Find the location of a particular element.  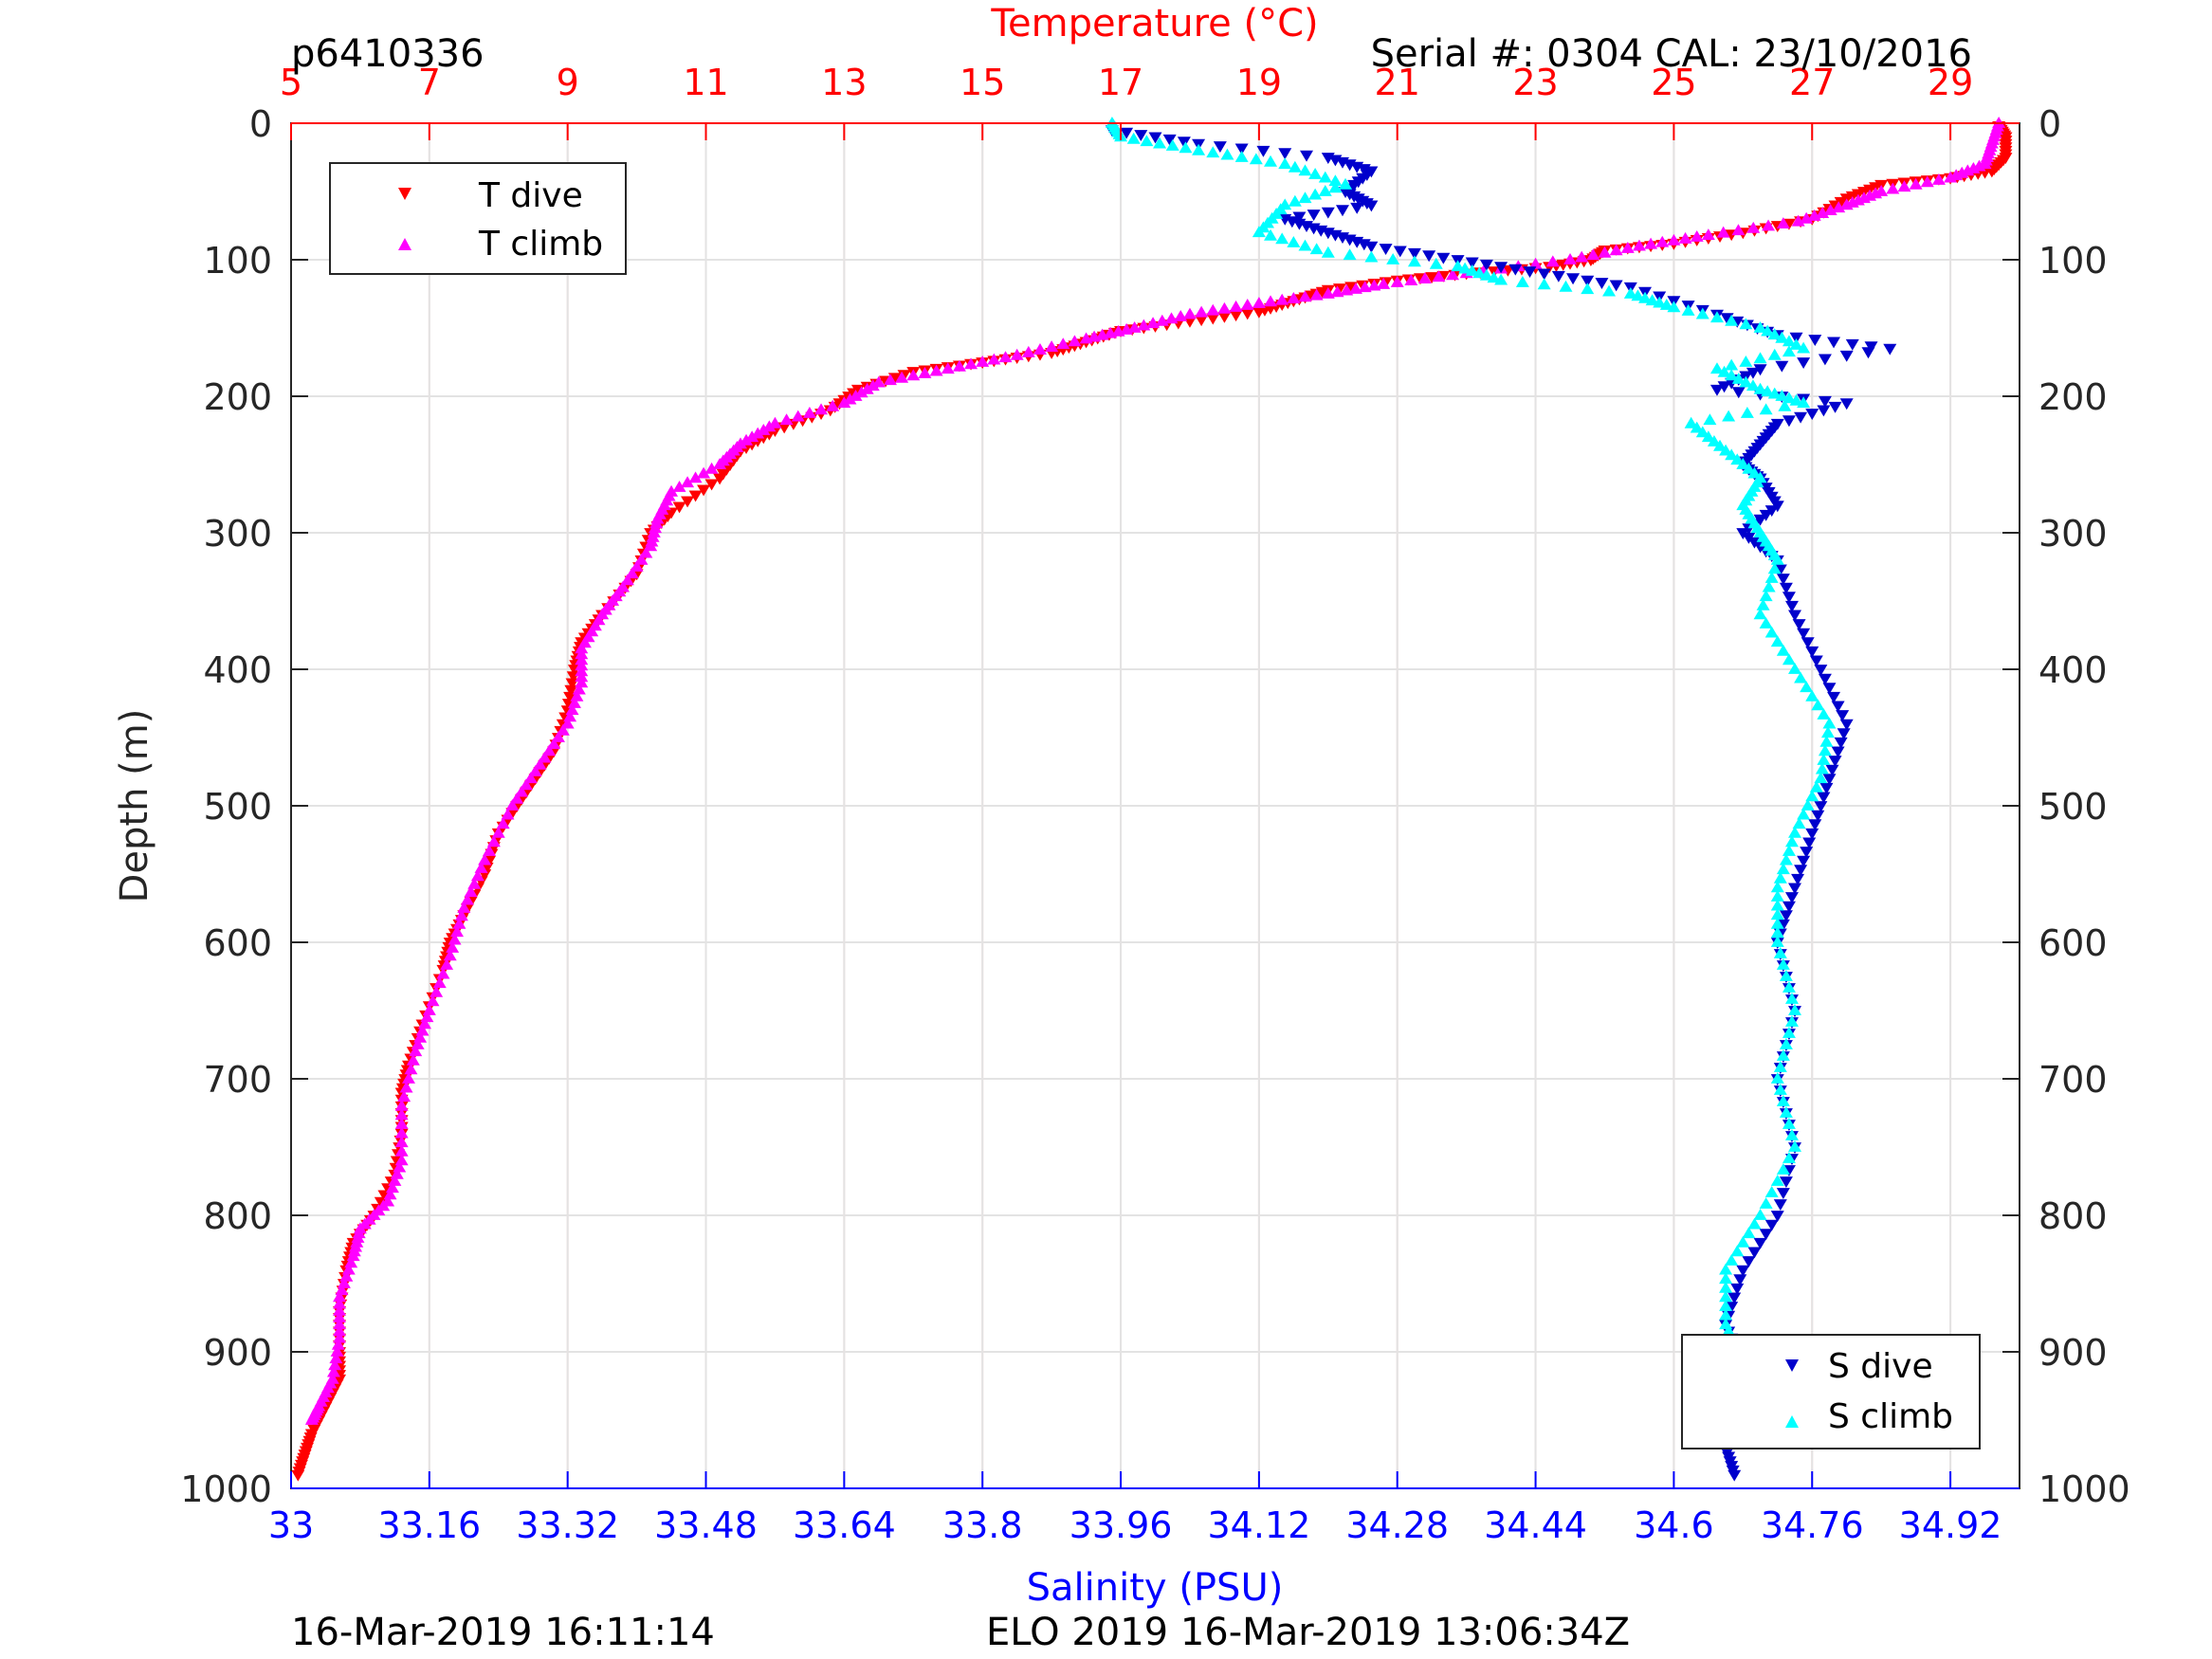

depth-tick-label-left: 700 is located at coordinates (237, 1080).